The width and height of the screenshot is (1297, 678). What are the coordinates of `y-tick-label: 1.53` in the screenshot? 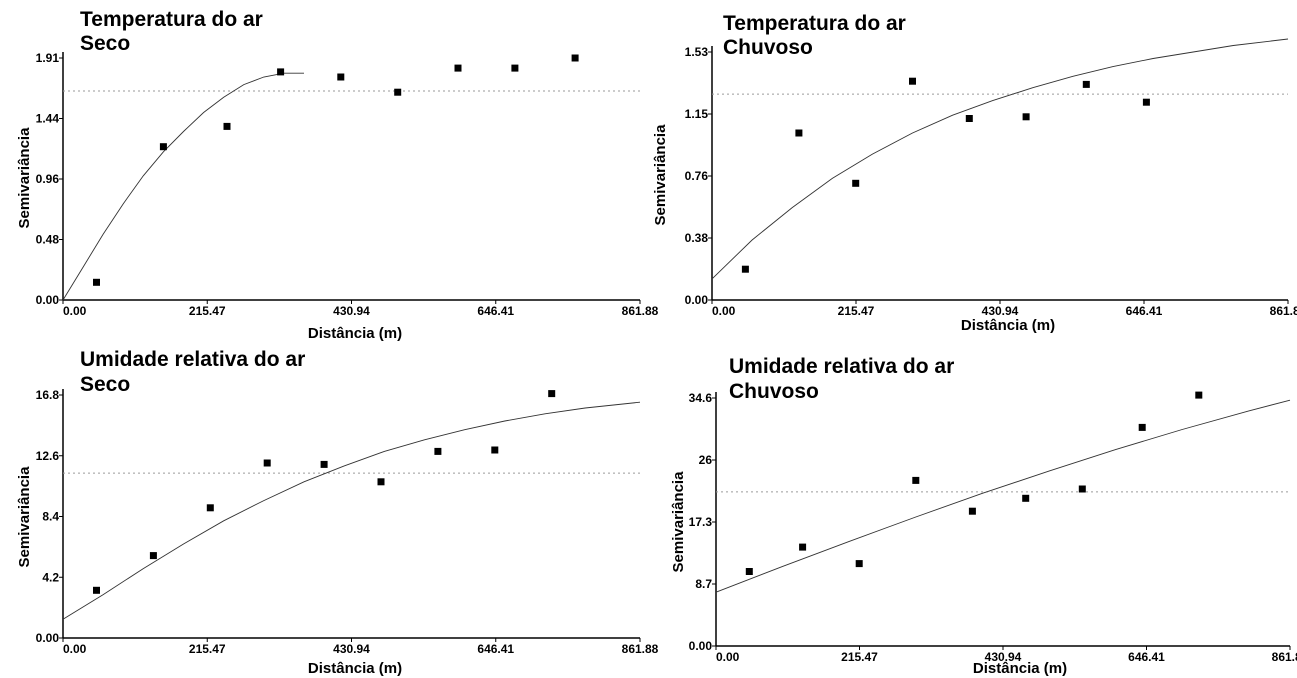 It's located at (697, 52).